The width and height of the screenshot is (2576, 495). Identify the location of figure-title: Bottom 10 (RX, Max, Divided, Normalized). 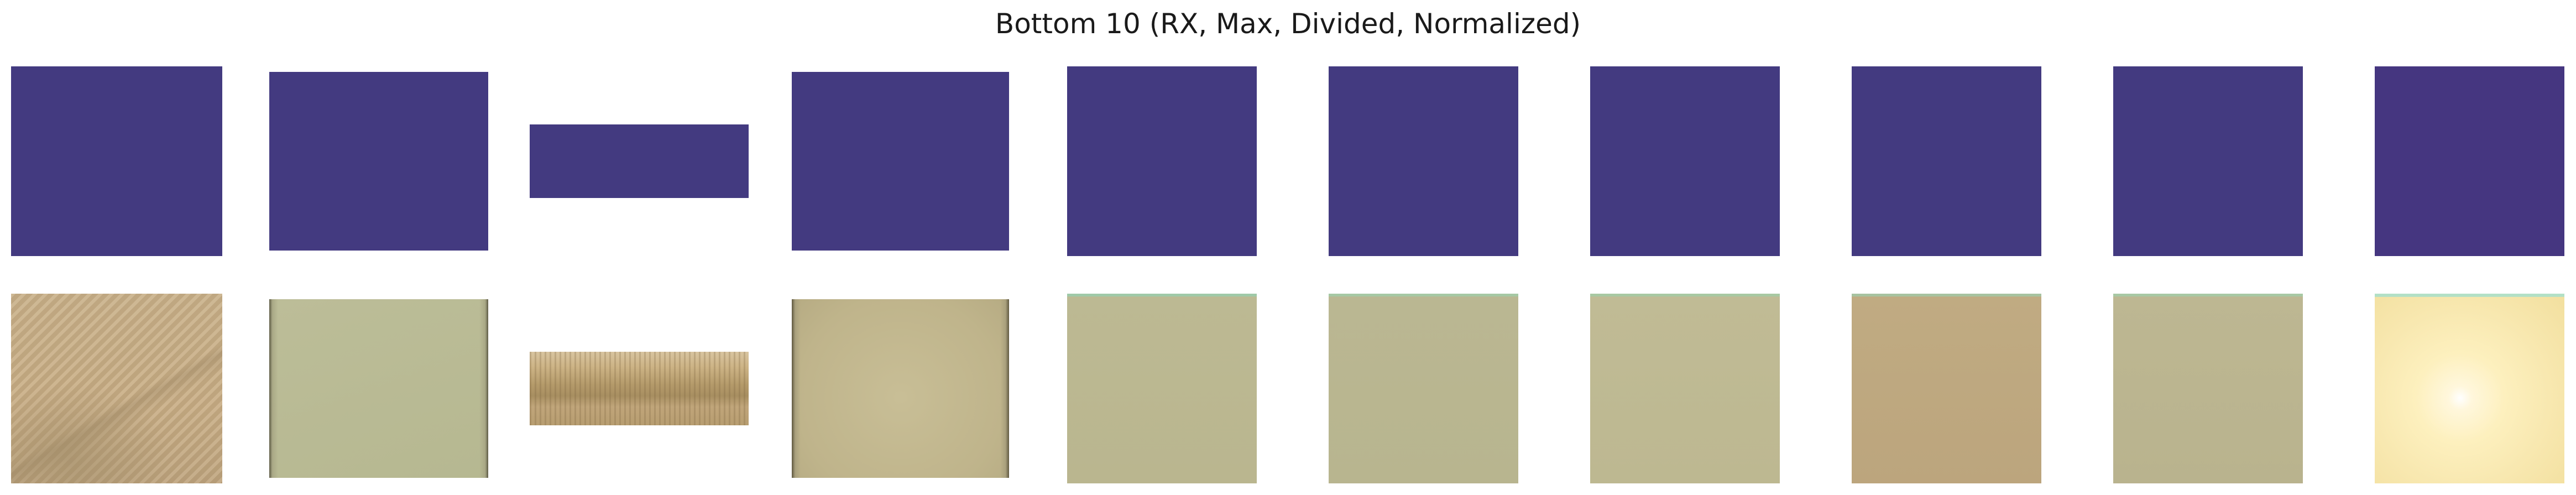
(1288, 24).